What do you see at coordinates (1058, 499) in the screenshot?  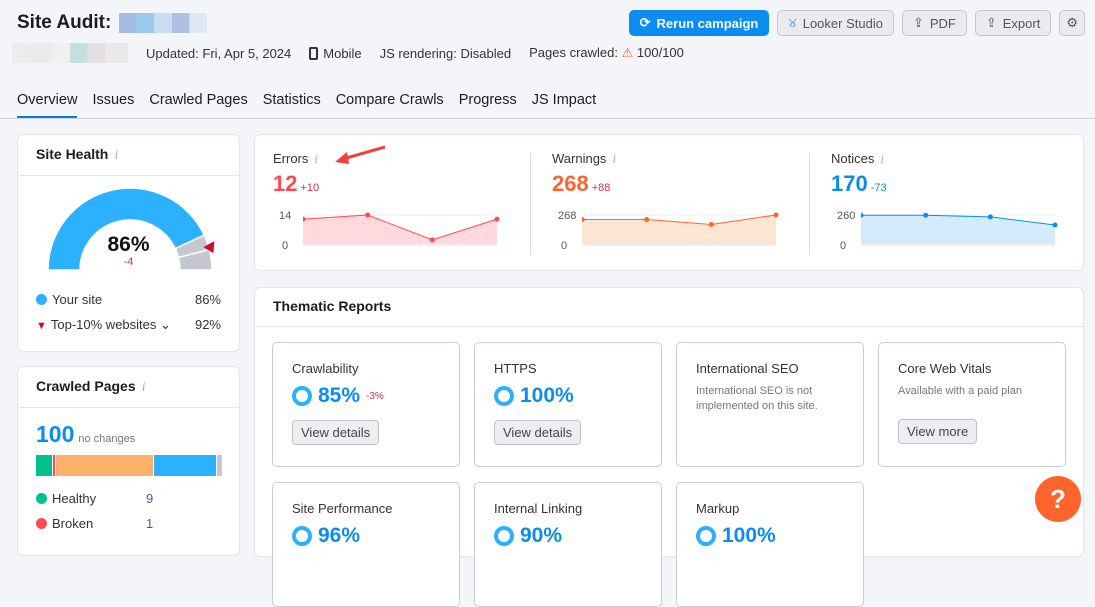 I see `help-button: ?` at bounding box center [1058, 499].